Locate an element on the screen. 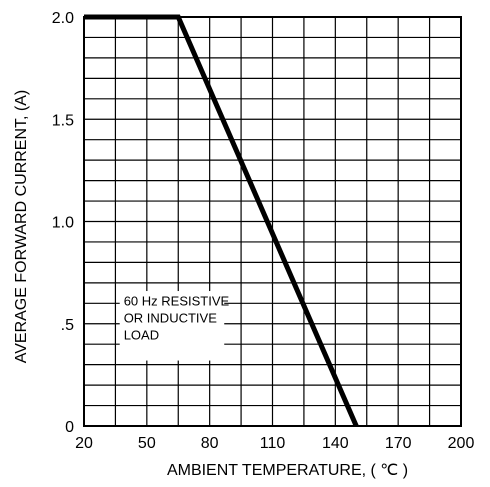  y-tick-label: 1.0 is located at coordinates (63, 223).